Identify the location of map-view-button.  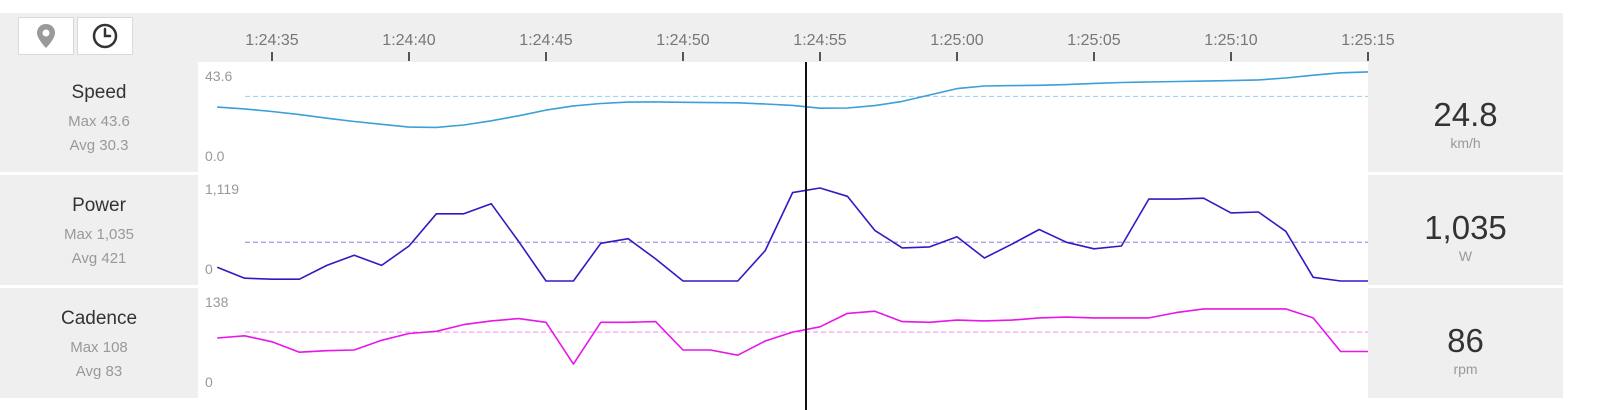
(46, 36).